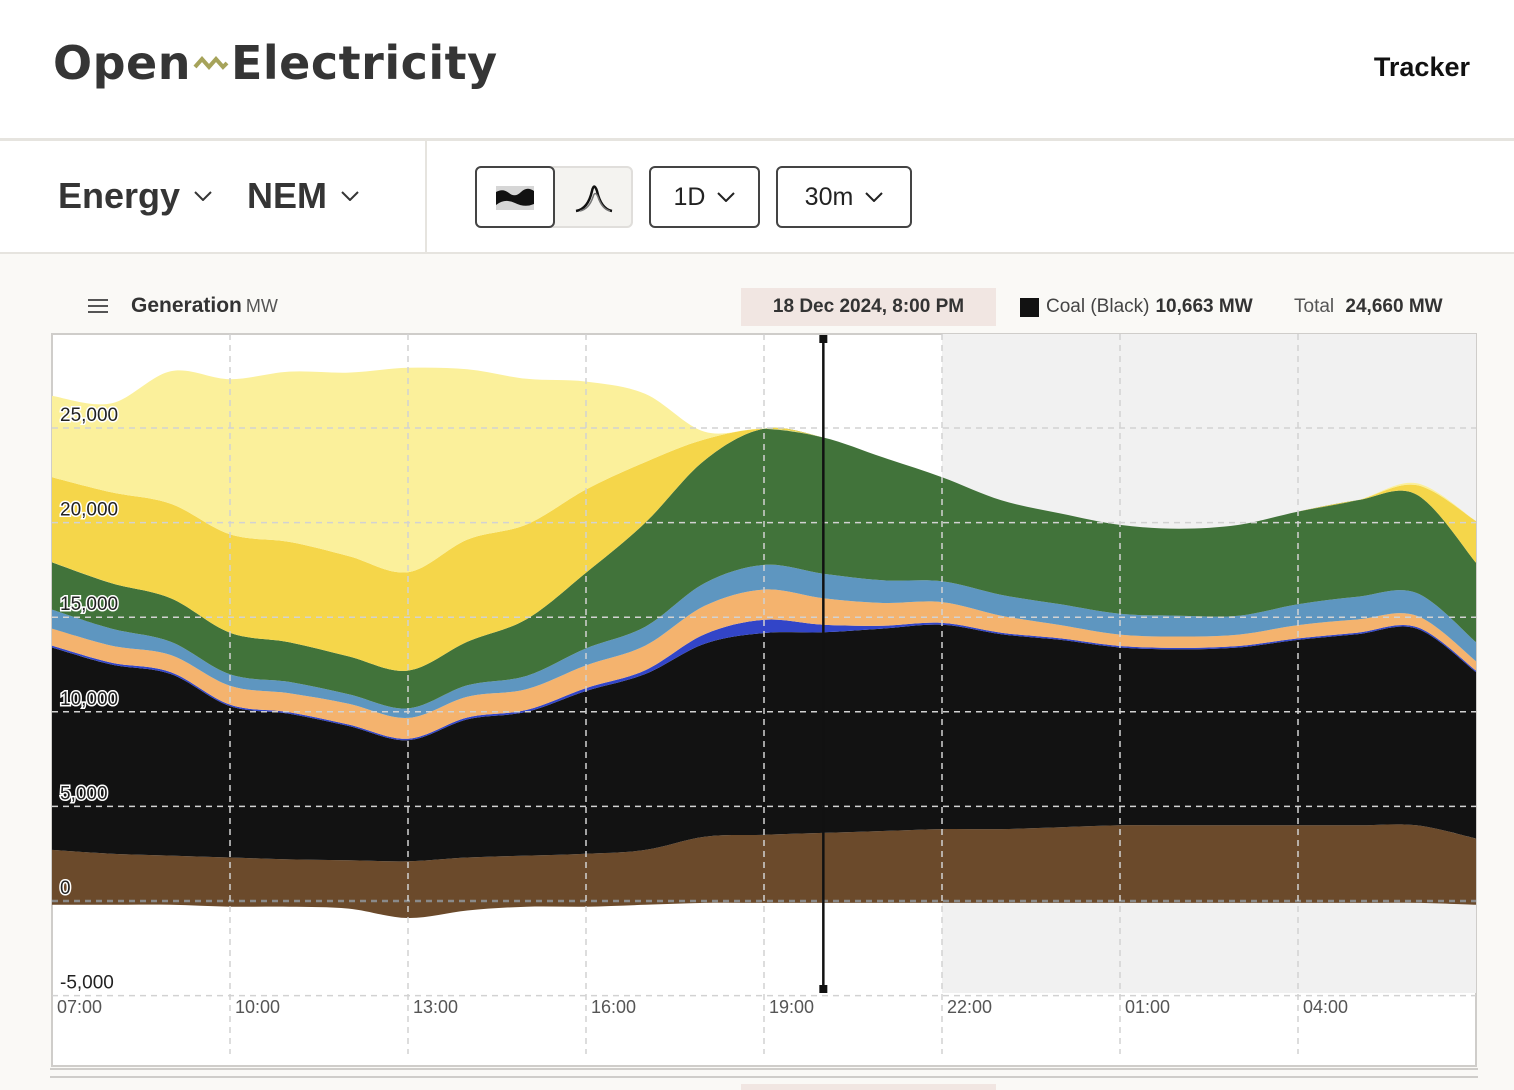  Describe the element at coordinates (89, 415) in the screenshot. I see `y-tick-label: 25,000` at that location.